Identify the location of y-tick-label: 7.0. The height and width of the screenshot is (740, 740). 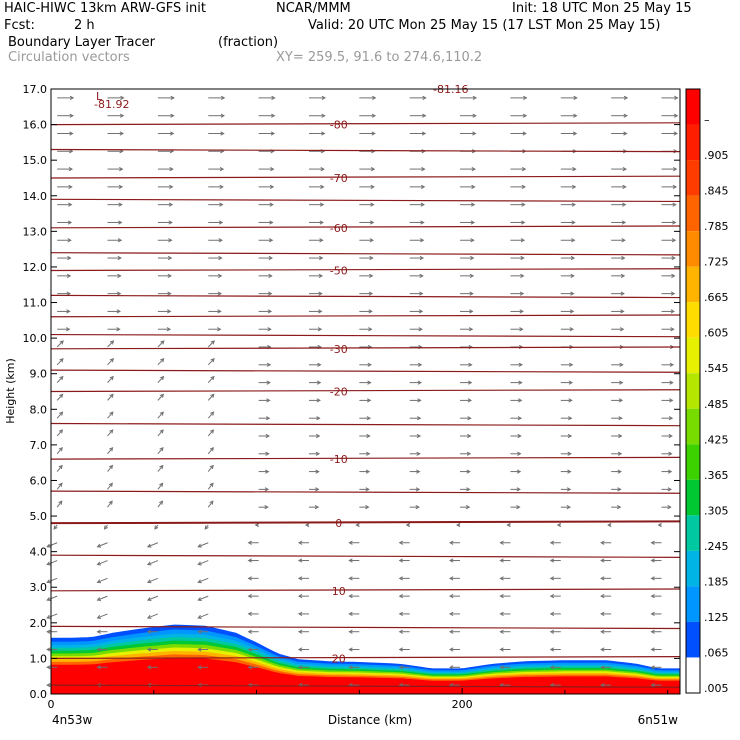
(39, 445).